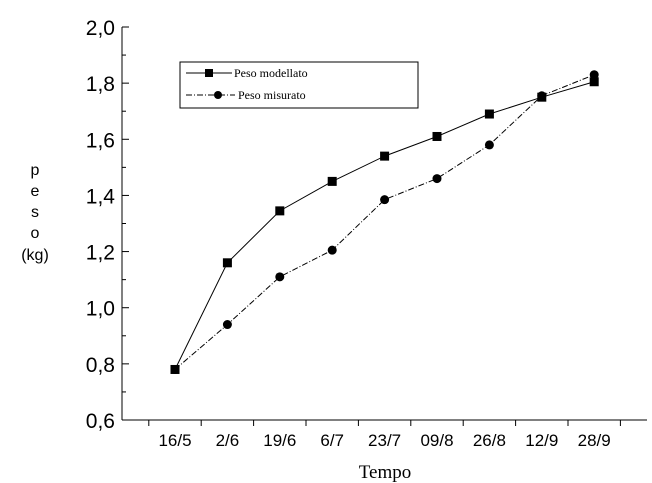 This screenshot has width=652, height=483. Describe the element at coordinates (272, 95) in the screenshot. I see `legend-label-peso-misurato: Peso misurato` at that location.